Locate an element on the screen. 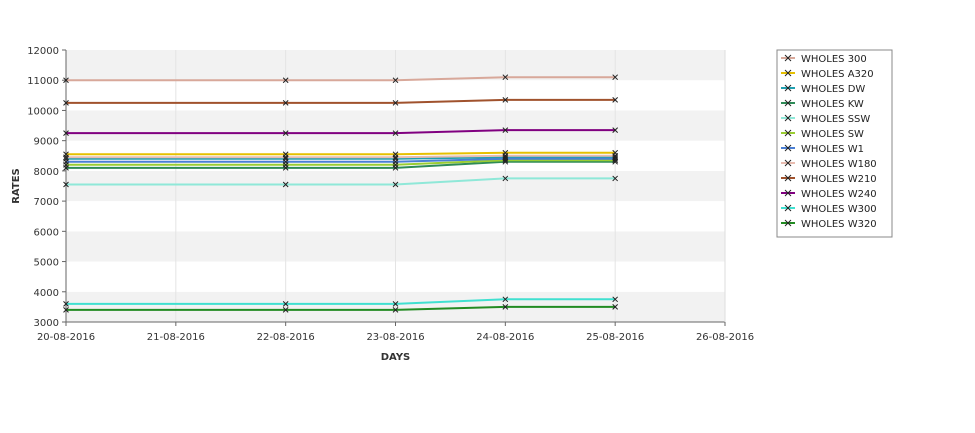 Image resolution: width=975 pixels, height=433 pixels. y-tick-label: 3000 is located at coordinates (46, 323).